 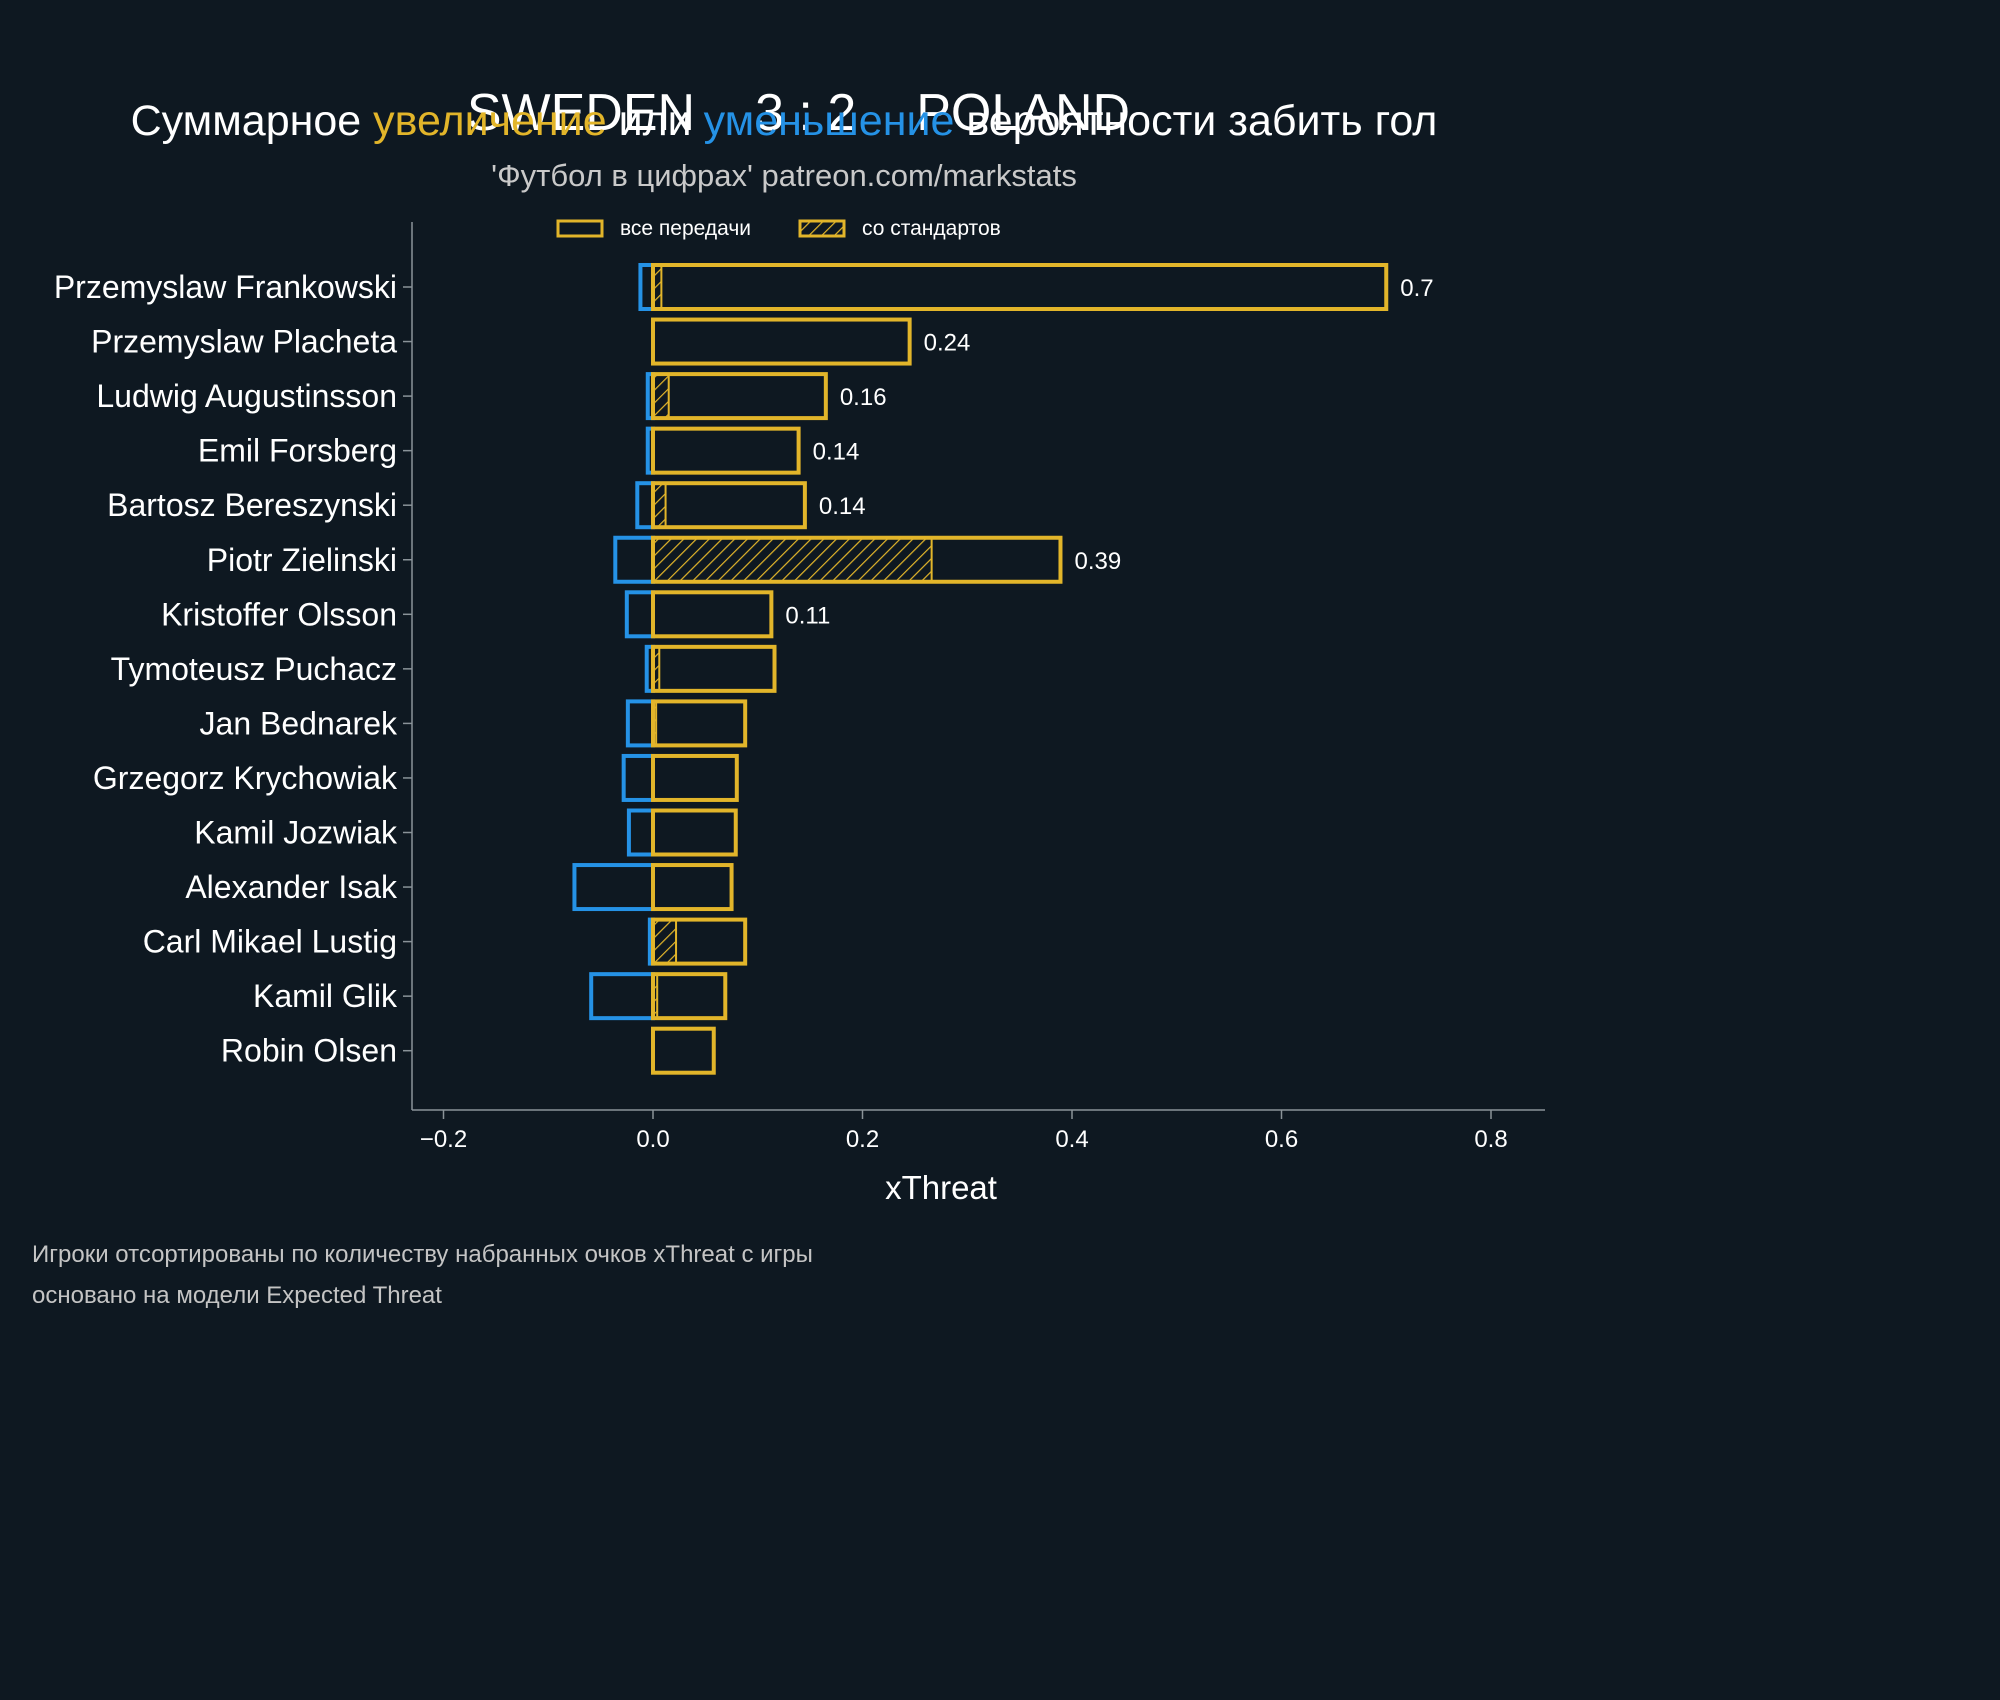 I want to click on player-label: Przemyslaw Placheta, so click(x=244, y=342).